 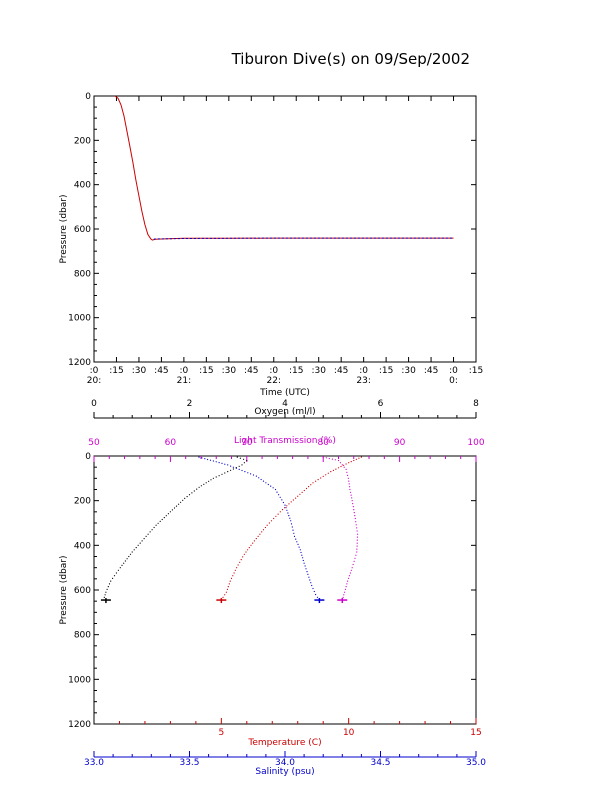 I want to click on plot2-axis1-tick-label: 100, so click(x=475, y=443).